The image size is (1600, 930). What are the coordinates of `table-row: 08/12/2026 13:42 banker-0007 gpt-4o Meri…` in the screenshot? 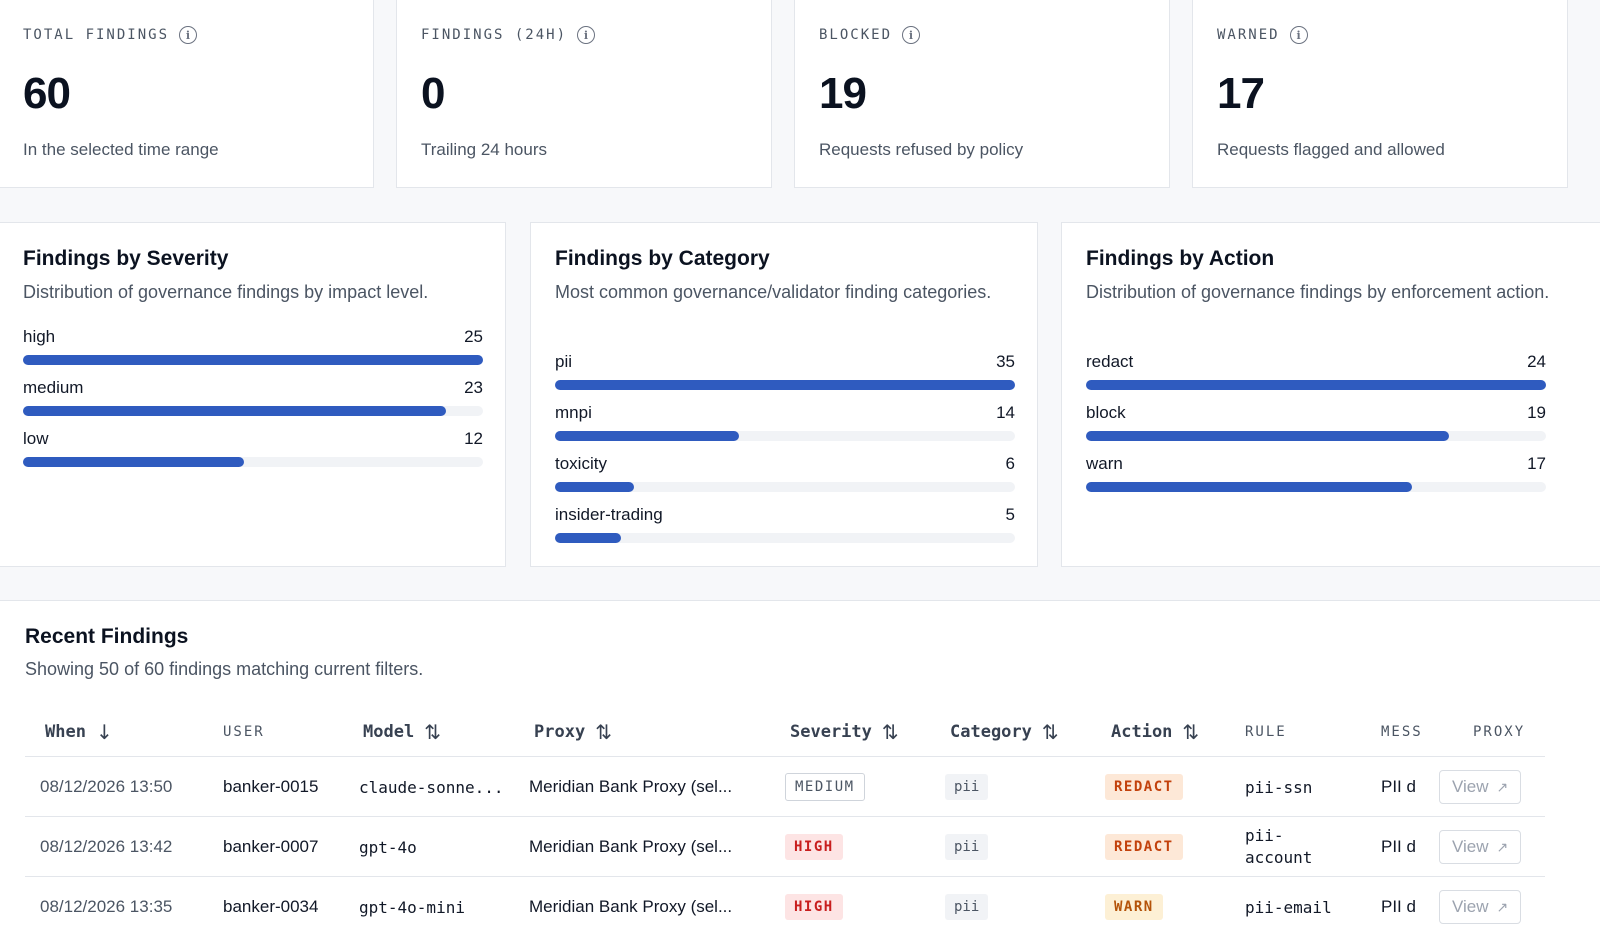 It's located at (785, 847).